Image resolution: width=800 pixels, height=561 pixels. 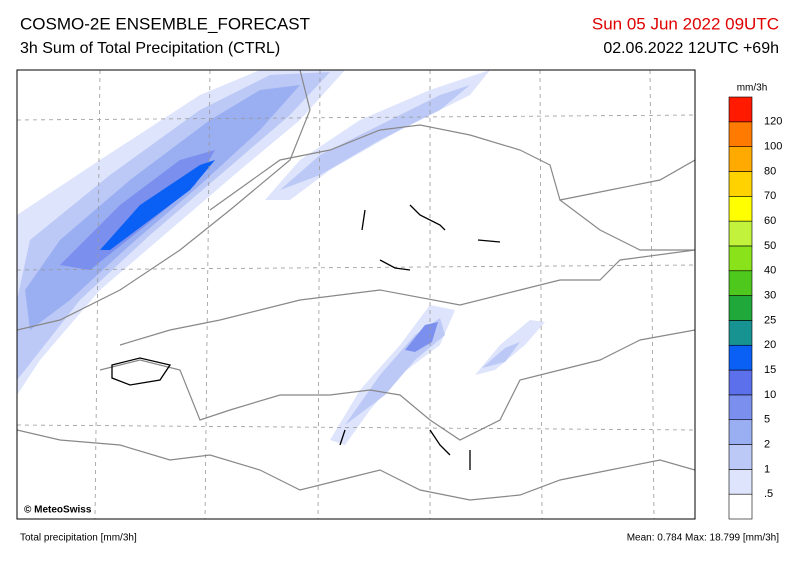 What do you see at coordinates (770, 196) in the screenshot?
I see `colorbar-label: 70` at bounding box center [770, 196].